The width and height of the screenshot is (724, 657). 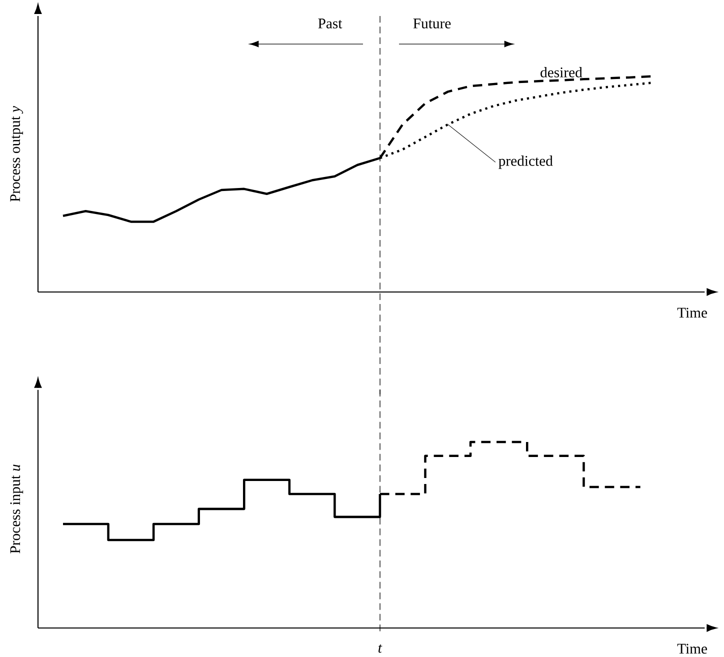 What do you see at coordinates (380, 648) in the screenshot?
I see `text: t` at bounding box center [380, 648].